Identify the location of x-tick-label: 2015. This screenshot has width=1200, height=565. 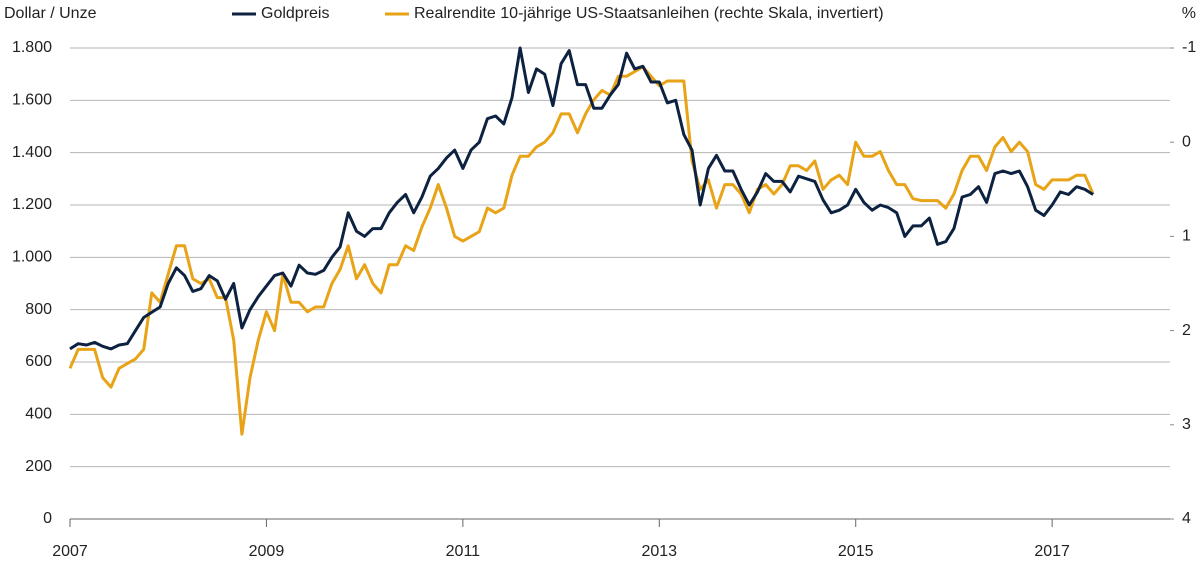
(856, 551).